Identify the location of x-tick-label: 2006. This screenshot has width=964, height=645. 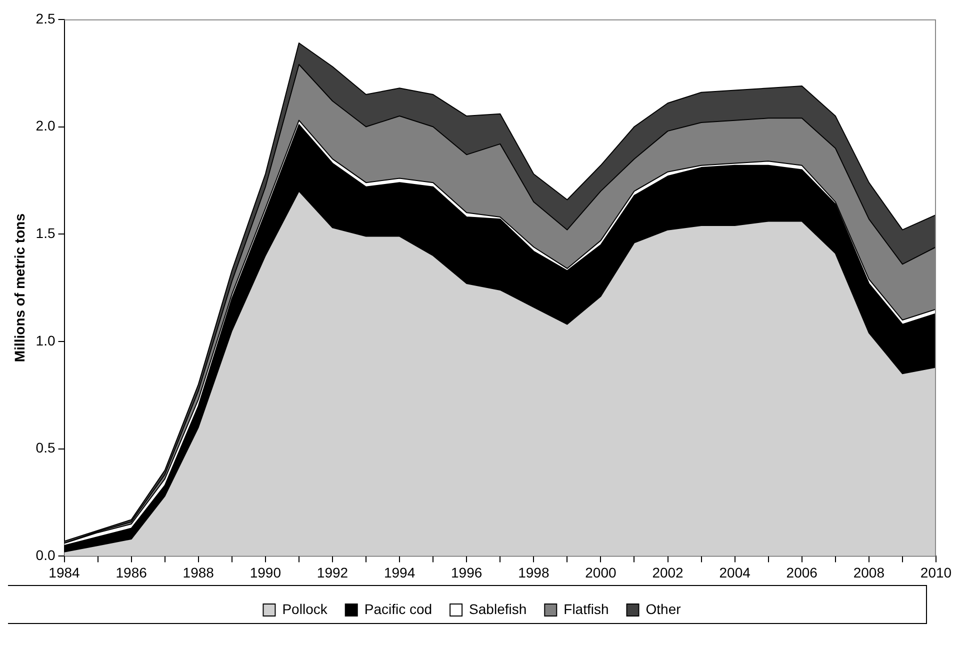
(802, 572).